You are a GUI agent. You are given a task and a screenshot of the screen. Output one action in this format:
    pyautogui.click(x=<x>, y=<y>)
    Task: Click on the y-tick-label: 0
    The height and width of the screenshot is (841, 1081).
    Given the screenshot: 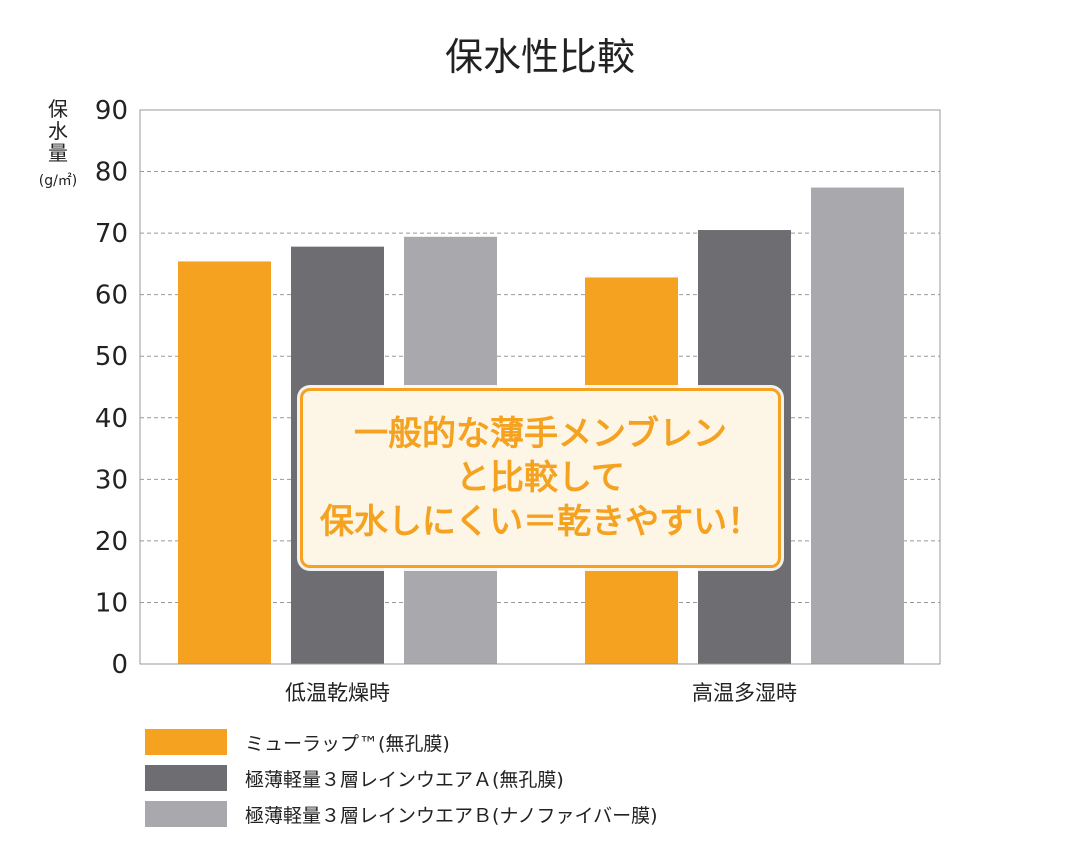 What is the action you would take?
    pyautogui.click(x=119, y=665)
    